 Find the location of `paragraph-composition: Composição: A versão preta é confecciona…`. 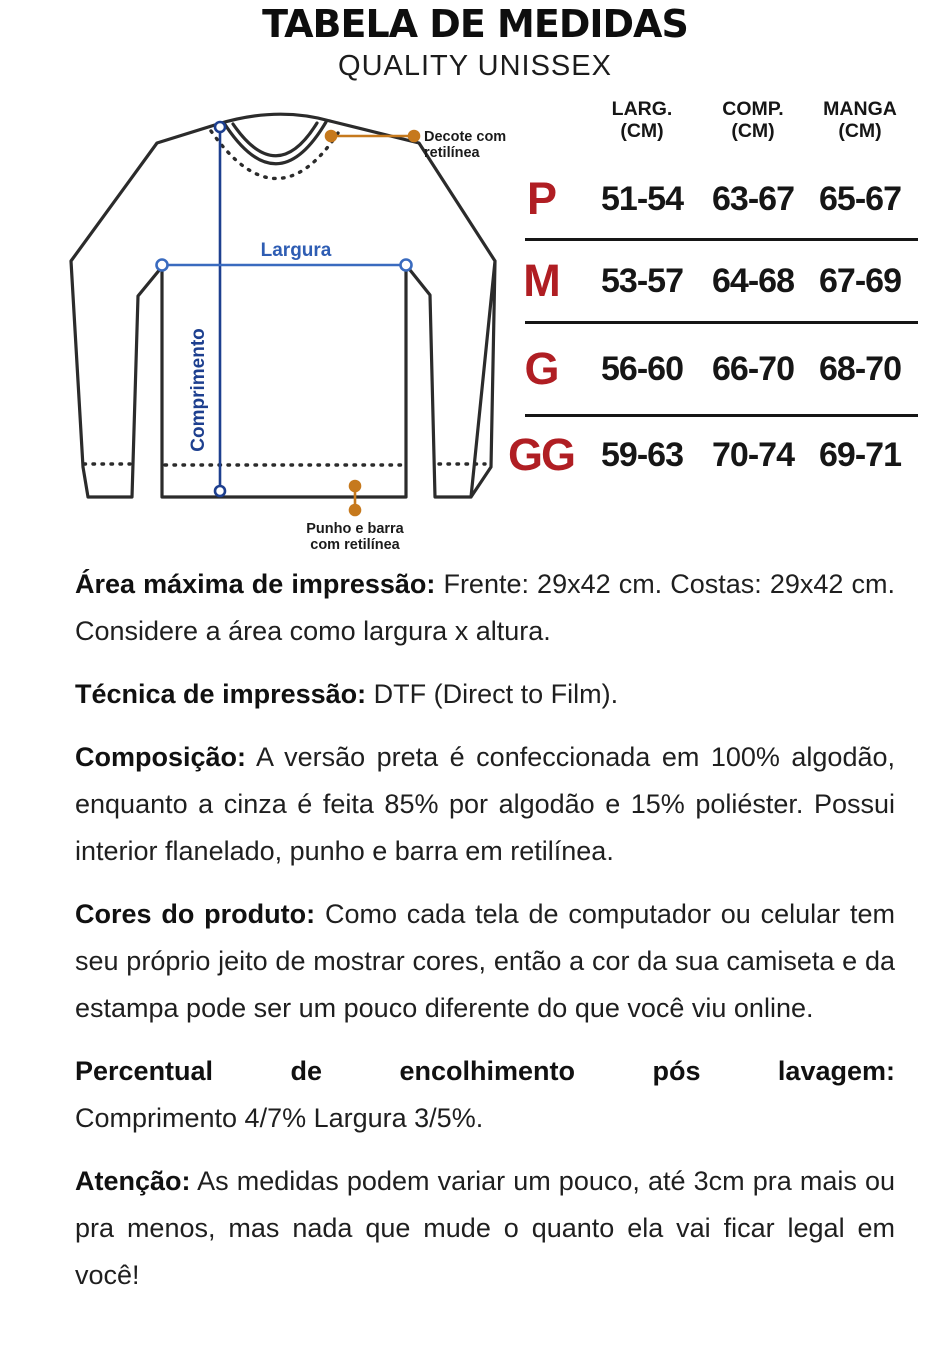

paragraph-composition: Composição: A versão preta é confecciona… is located at coordinates (485, 804).